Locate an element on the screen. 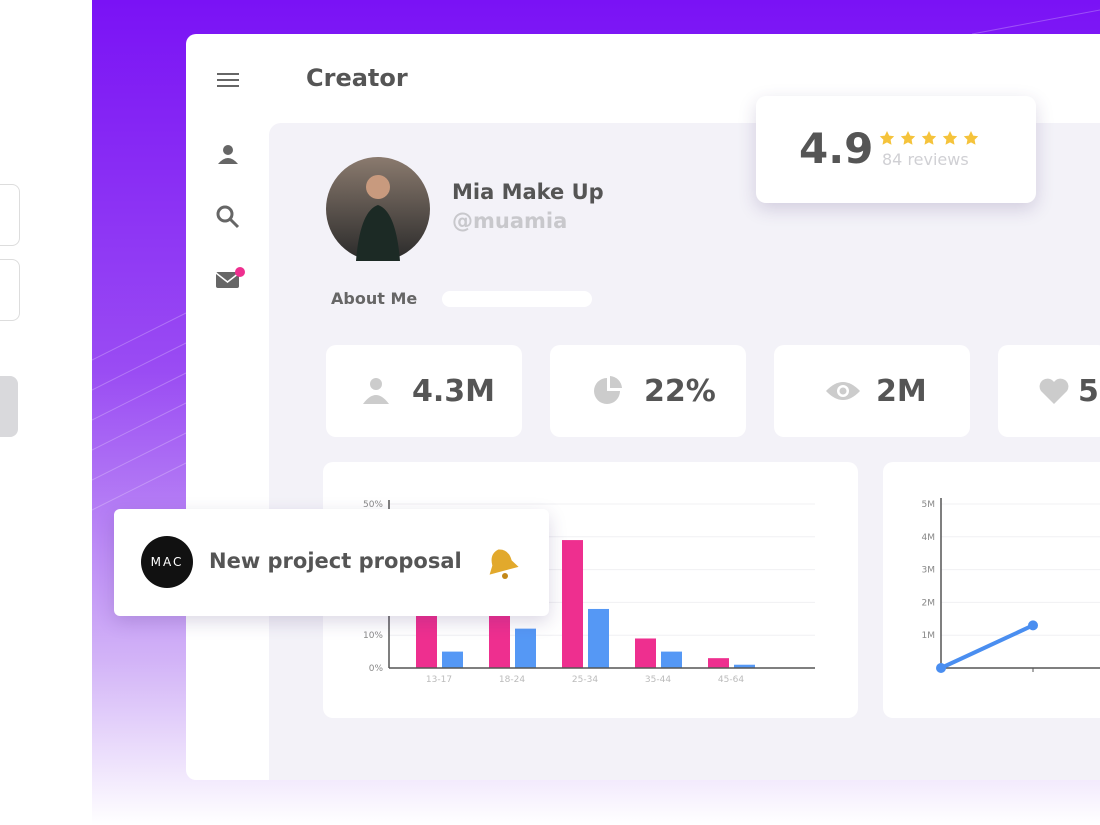  views-icon is located at coordinates (843, 391).